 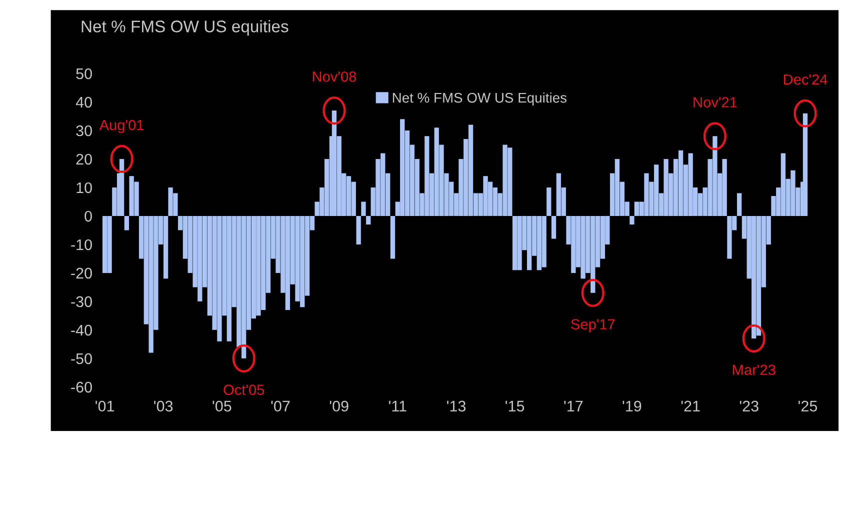 I want to click on y-tick-label: -30, so click(x=81, y=302).